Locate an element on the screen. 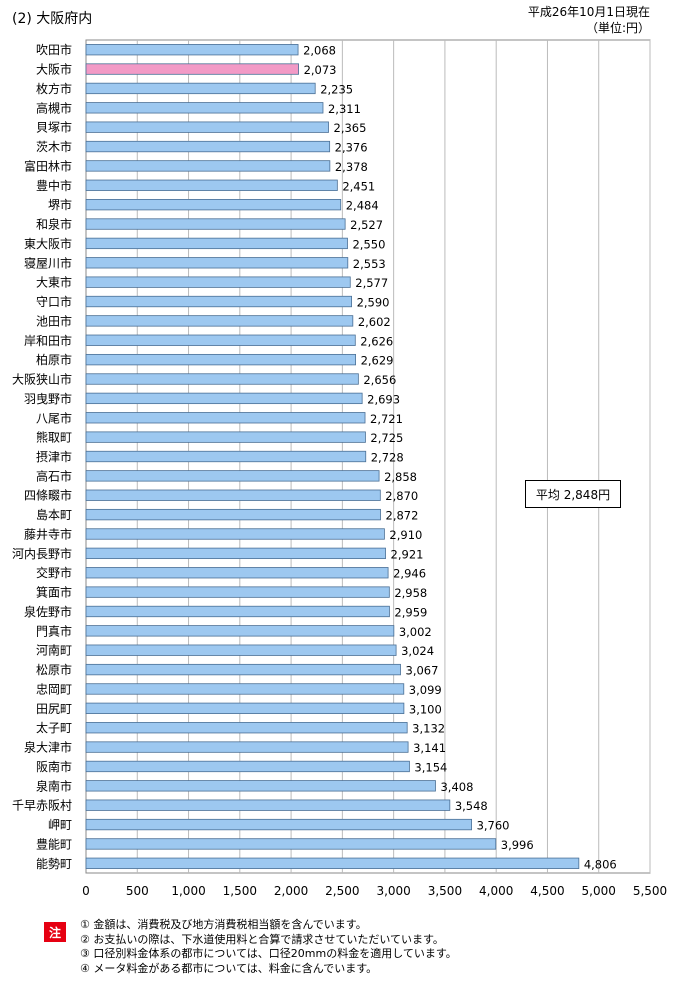  x-tick-label: 2,500 is located at coordinates (342, 891).